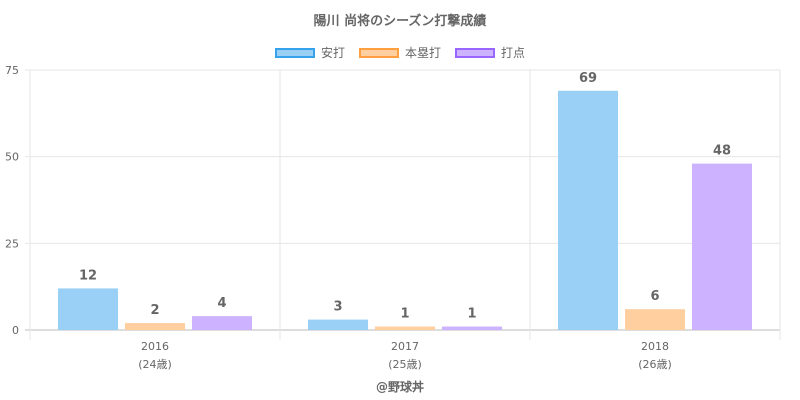 The height and width of the screenshot is (400, 800). What do you see at coordinates (588, 78) in the screenshot?
I see `data-label: 69` at bounding box center [588, 78].